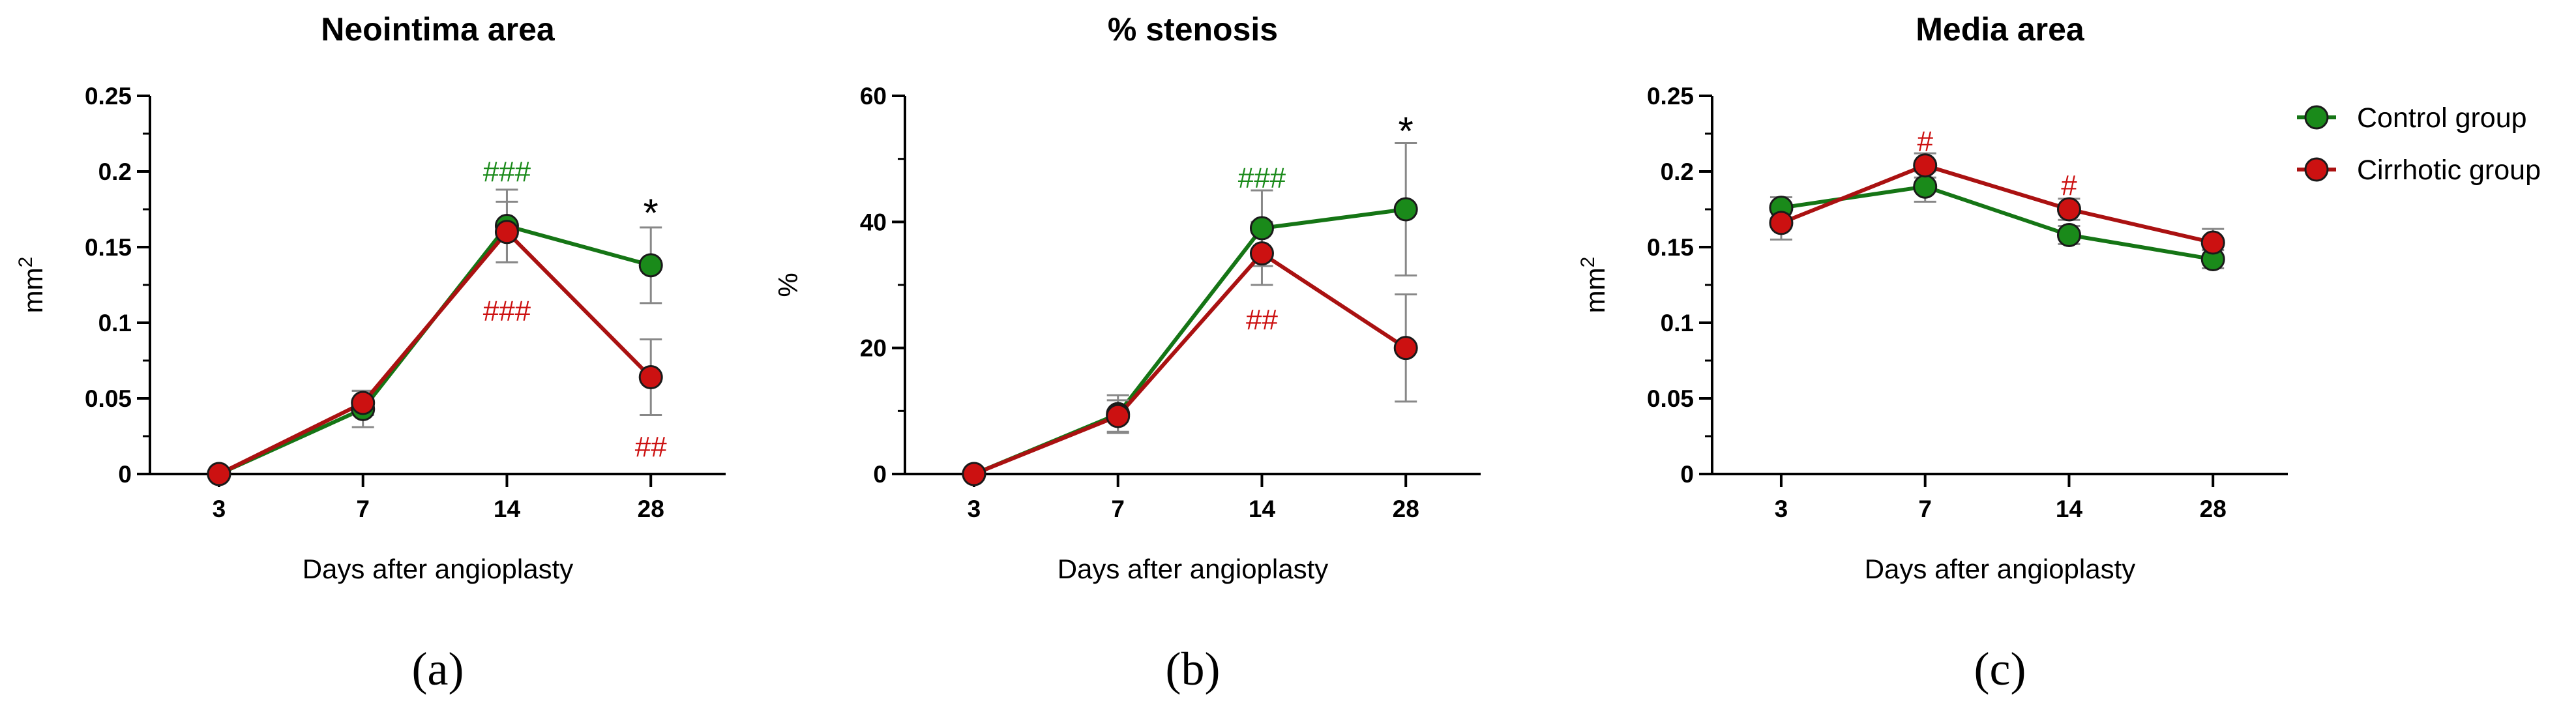 This screenshot has height=712, width=2576. I want to click on y-tick-label: 20, so click(873, 348).